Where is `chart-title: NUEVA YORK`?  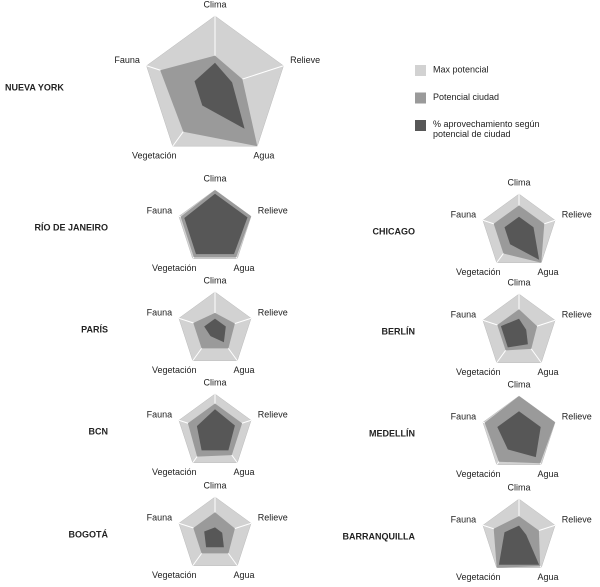 chart-title: NUEVA YORK is located at coordinates (34, 87).